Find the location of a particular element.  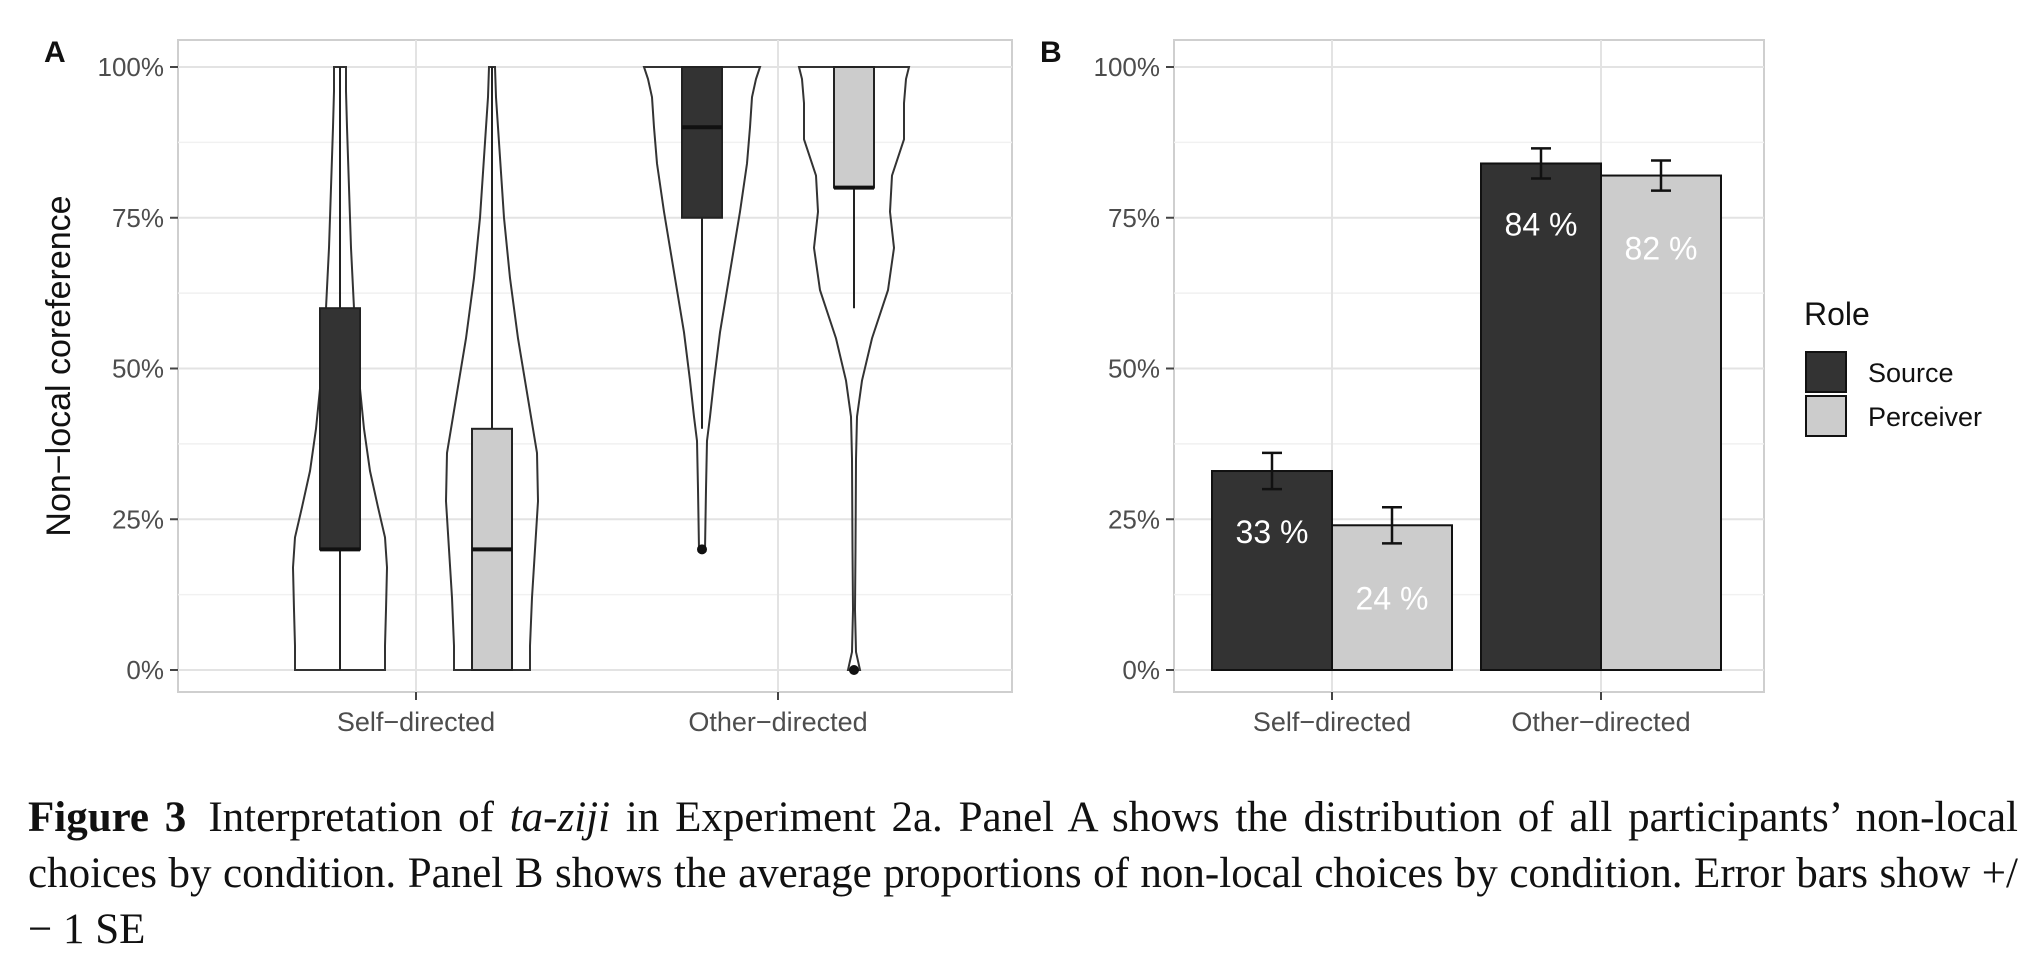

bar-data-label: 82 % is located at coordinates (1661, 249).